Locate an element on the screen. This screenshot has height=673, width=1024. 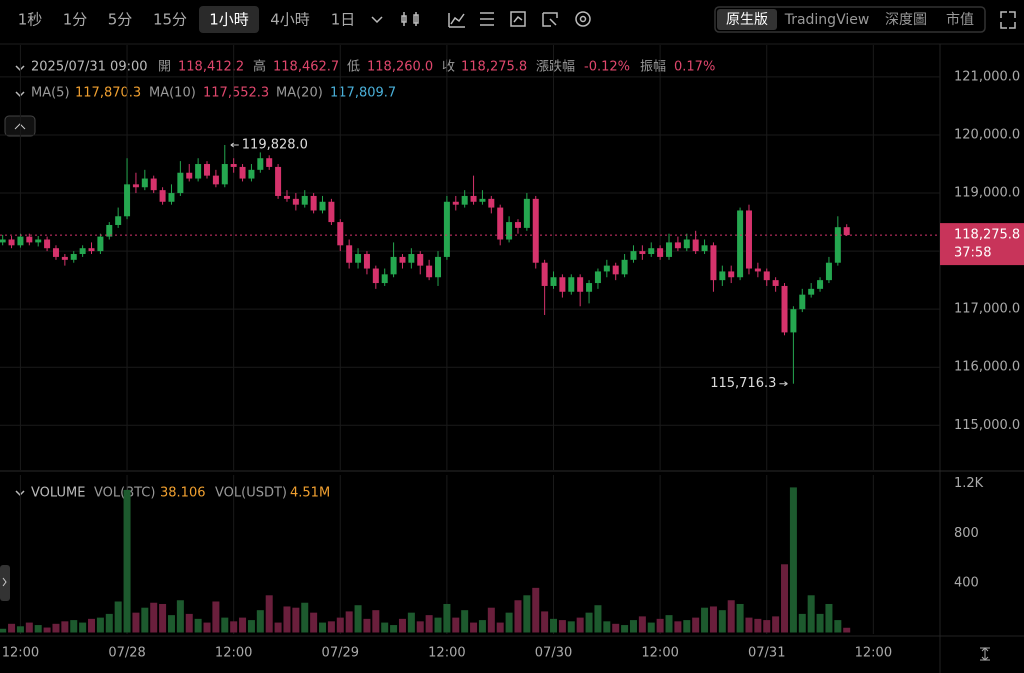
drawing is located at coordinates (518, 19).